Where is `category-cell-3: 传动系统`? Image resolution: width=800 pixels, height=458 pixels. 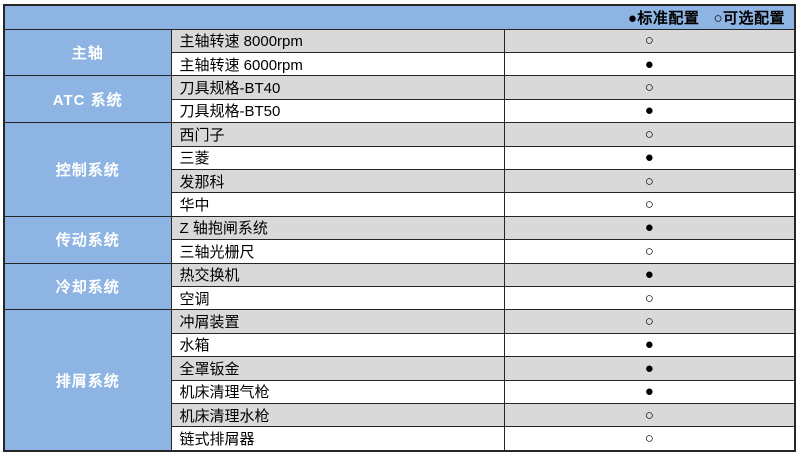 category-cell-3: 传动系统 is located at coordinates (87, 239).